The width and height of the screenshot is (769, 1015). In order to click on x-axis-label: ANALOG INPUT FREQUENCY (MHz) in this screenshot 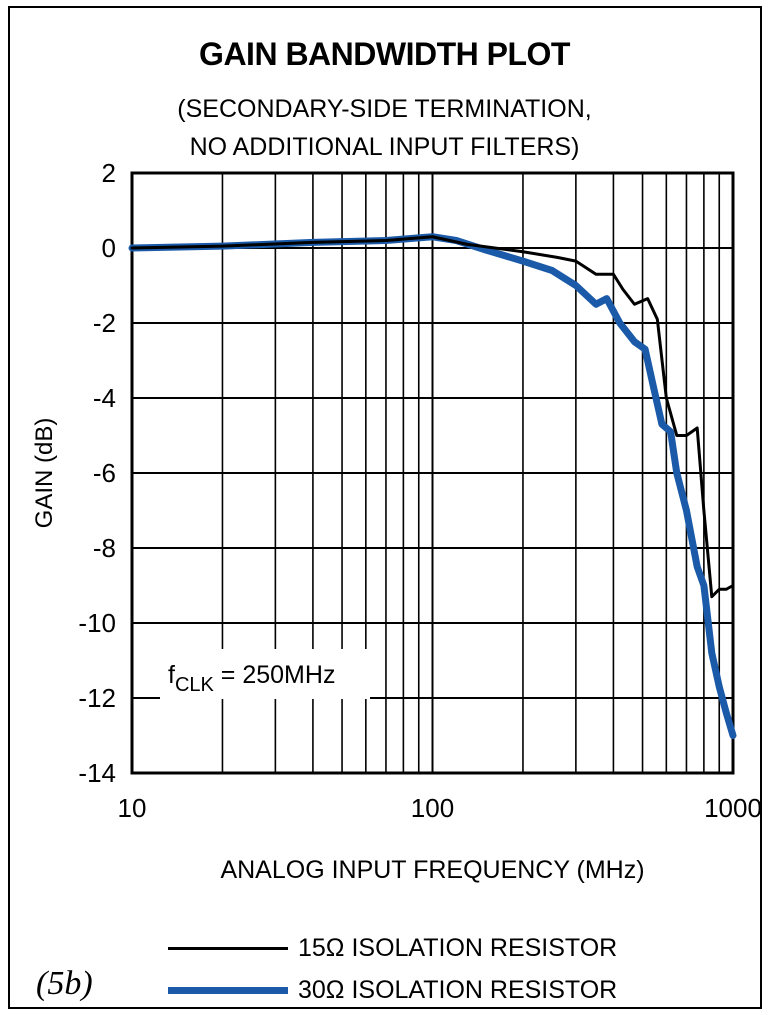, I will do `click(432, 870)`.